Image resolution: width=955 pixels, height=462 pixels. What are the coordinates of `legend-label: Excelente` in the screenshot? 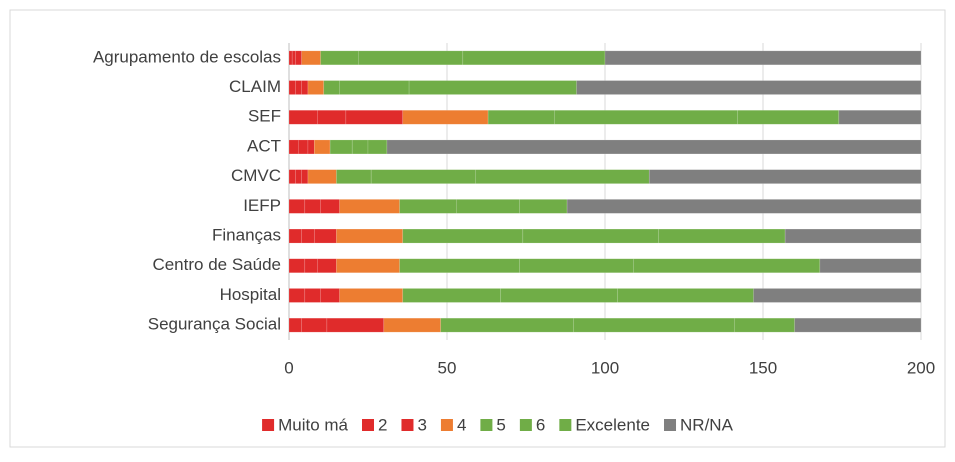 It's located at (612, 424).